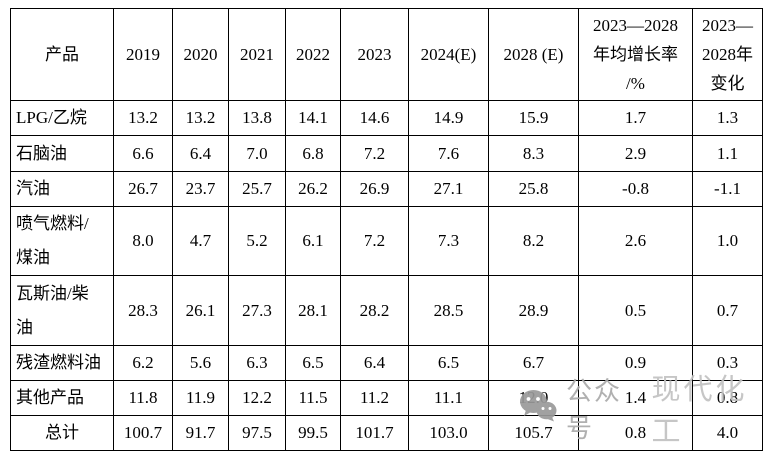 The height and width of the screenshot is (451, 768). I want to click on value-cell: 11.2, so click(374, 398).